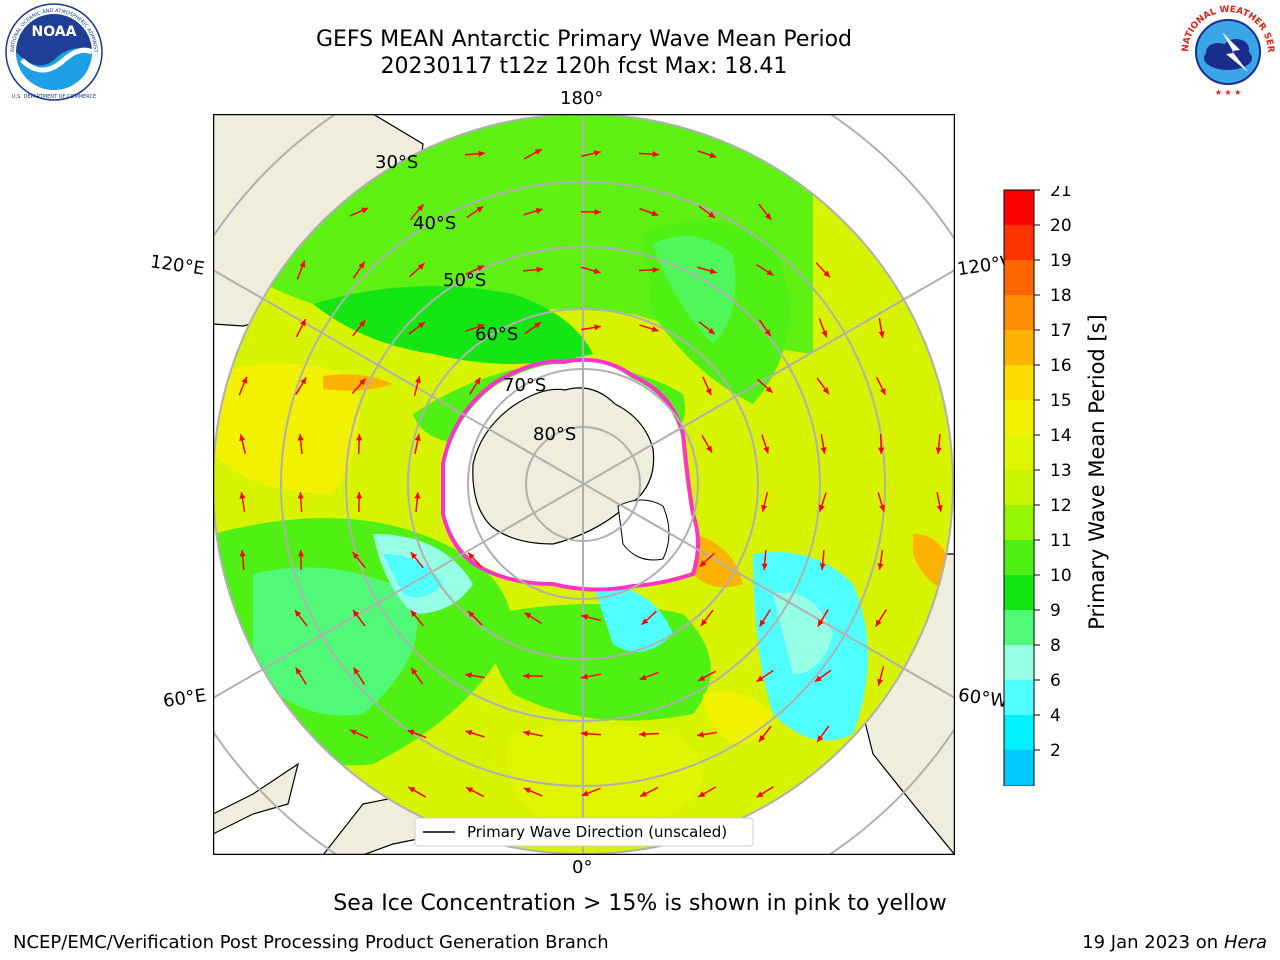 The width and height of the screenshot is (1280, 960). What do you see at coordinates (597, 832) in the screenshot?
I see `legend-label: Primary Wave Direction (unscaled)` at bounding box center [597, 832].